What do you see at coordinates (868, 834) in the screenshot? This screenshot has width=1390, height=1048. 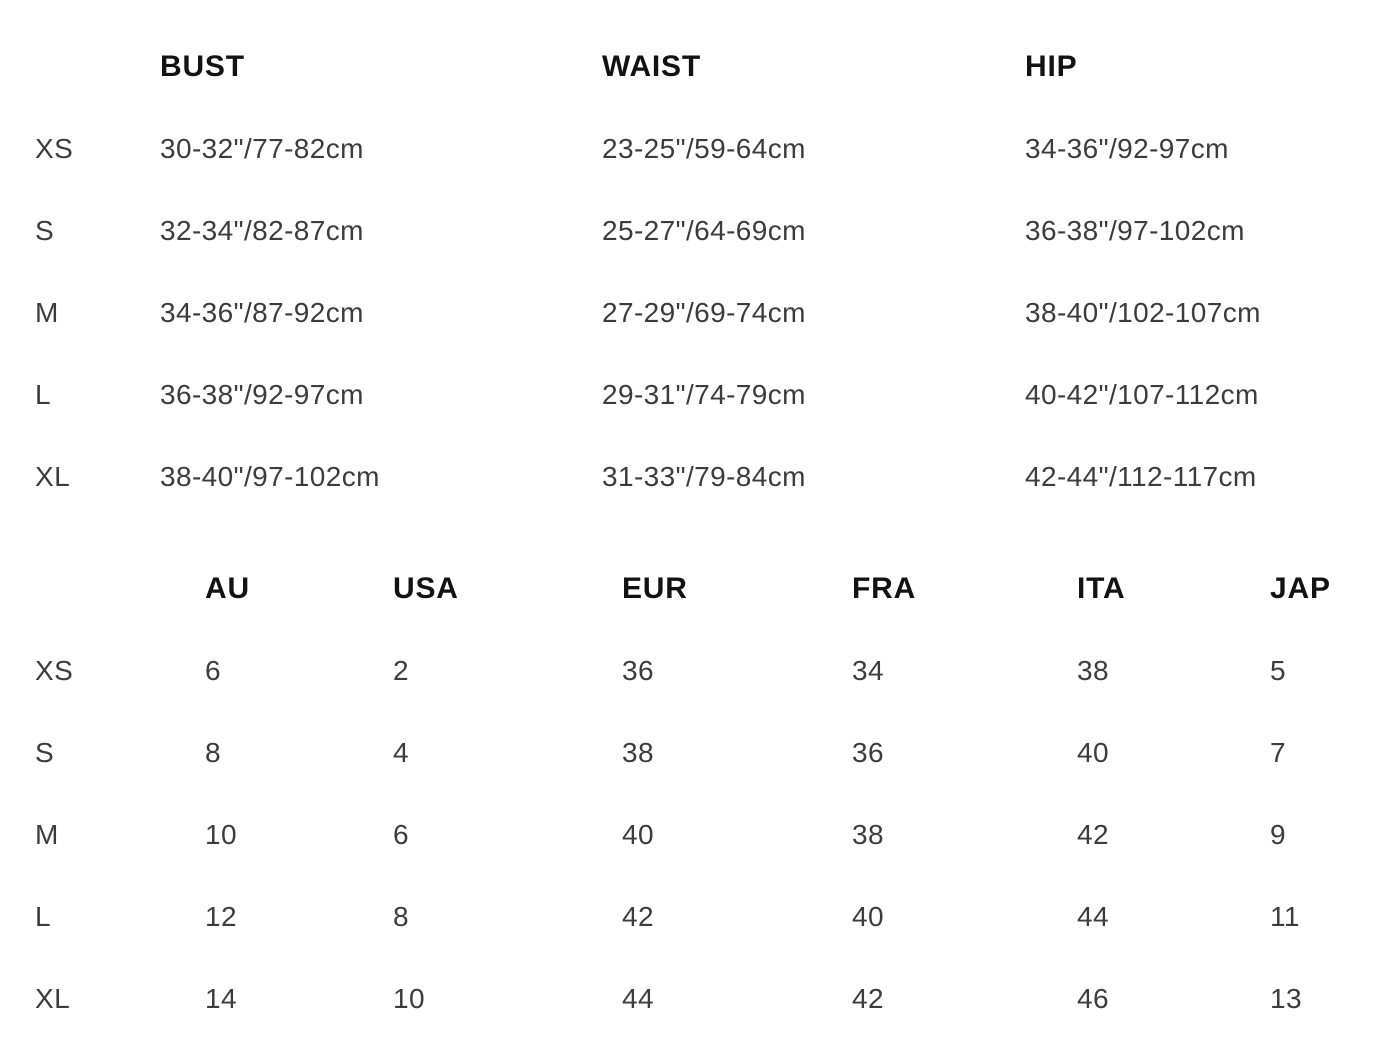 I see `fra-value: 38` at bounding box center [868, 834].